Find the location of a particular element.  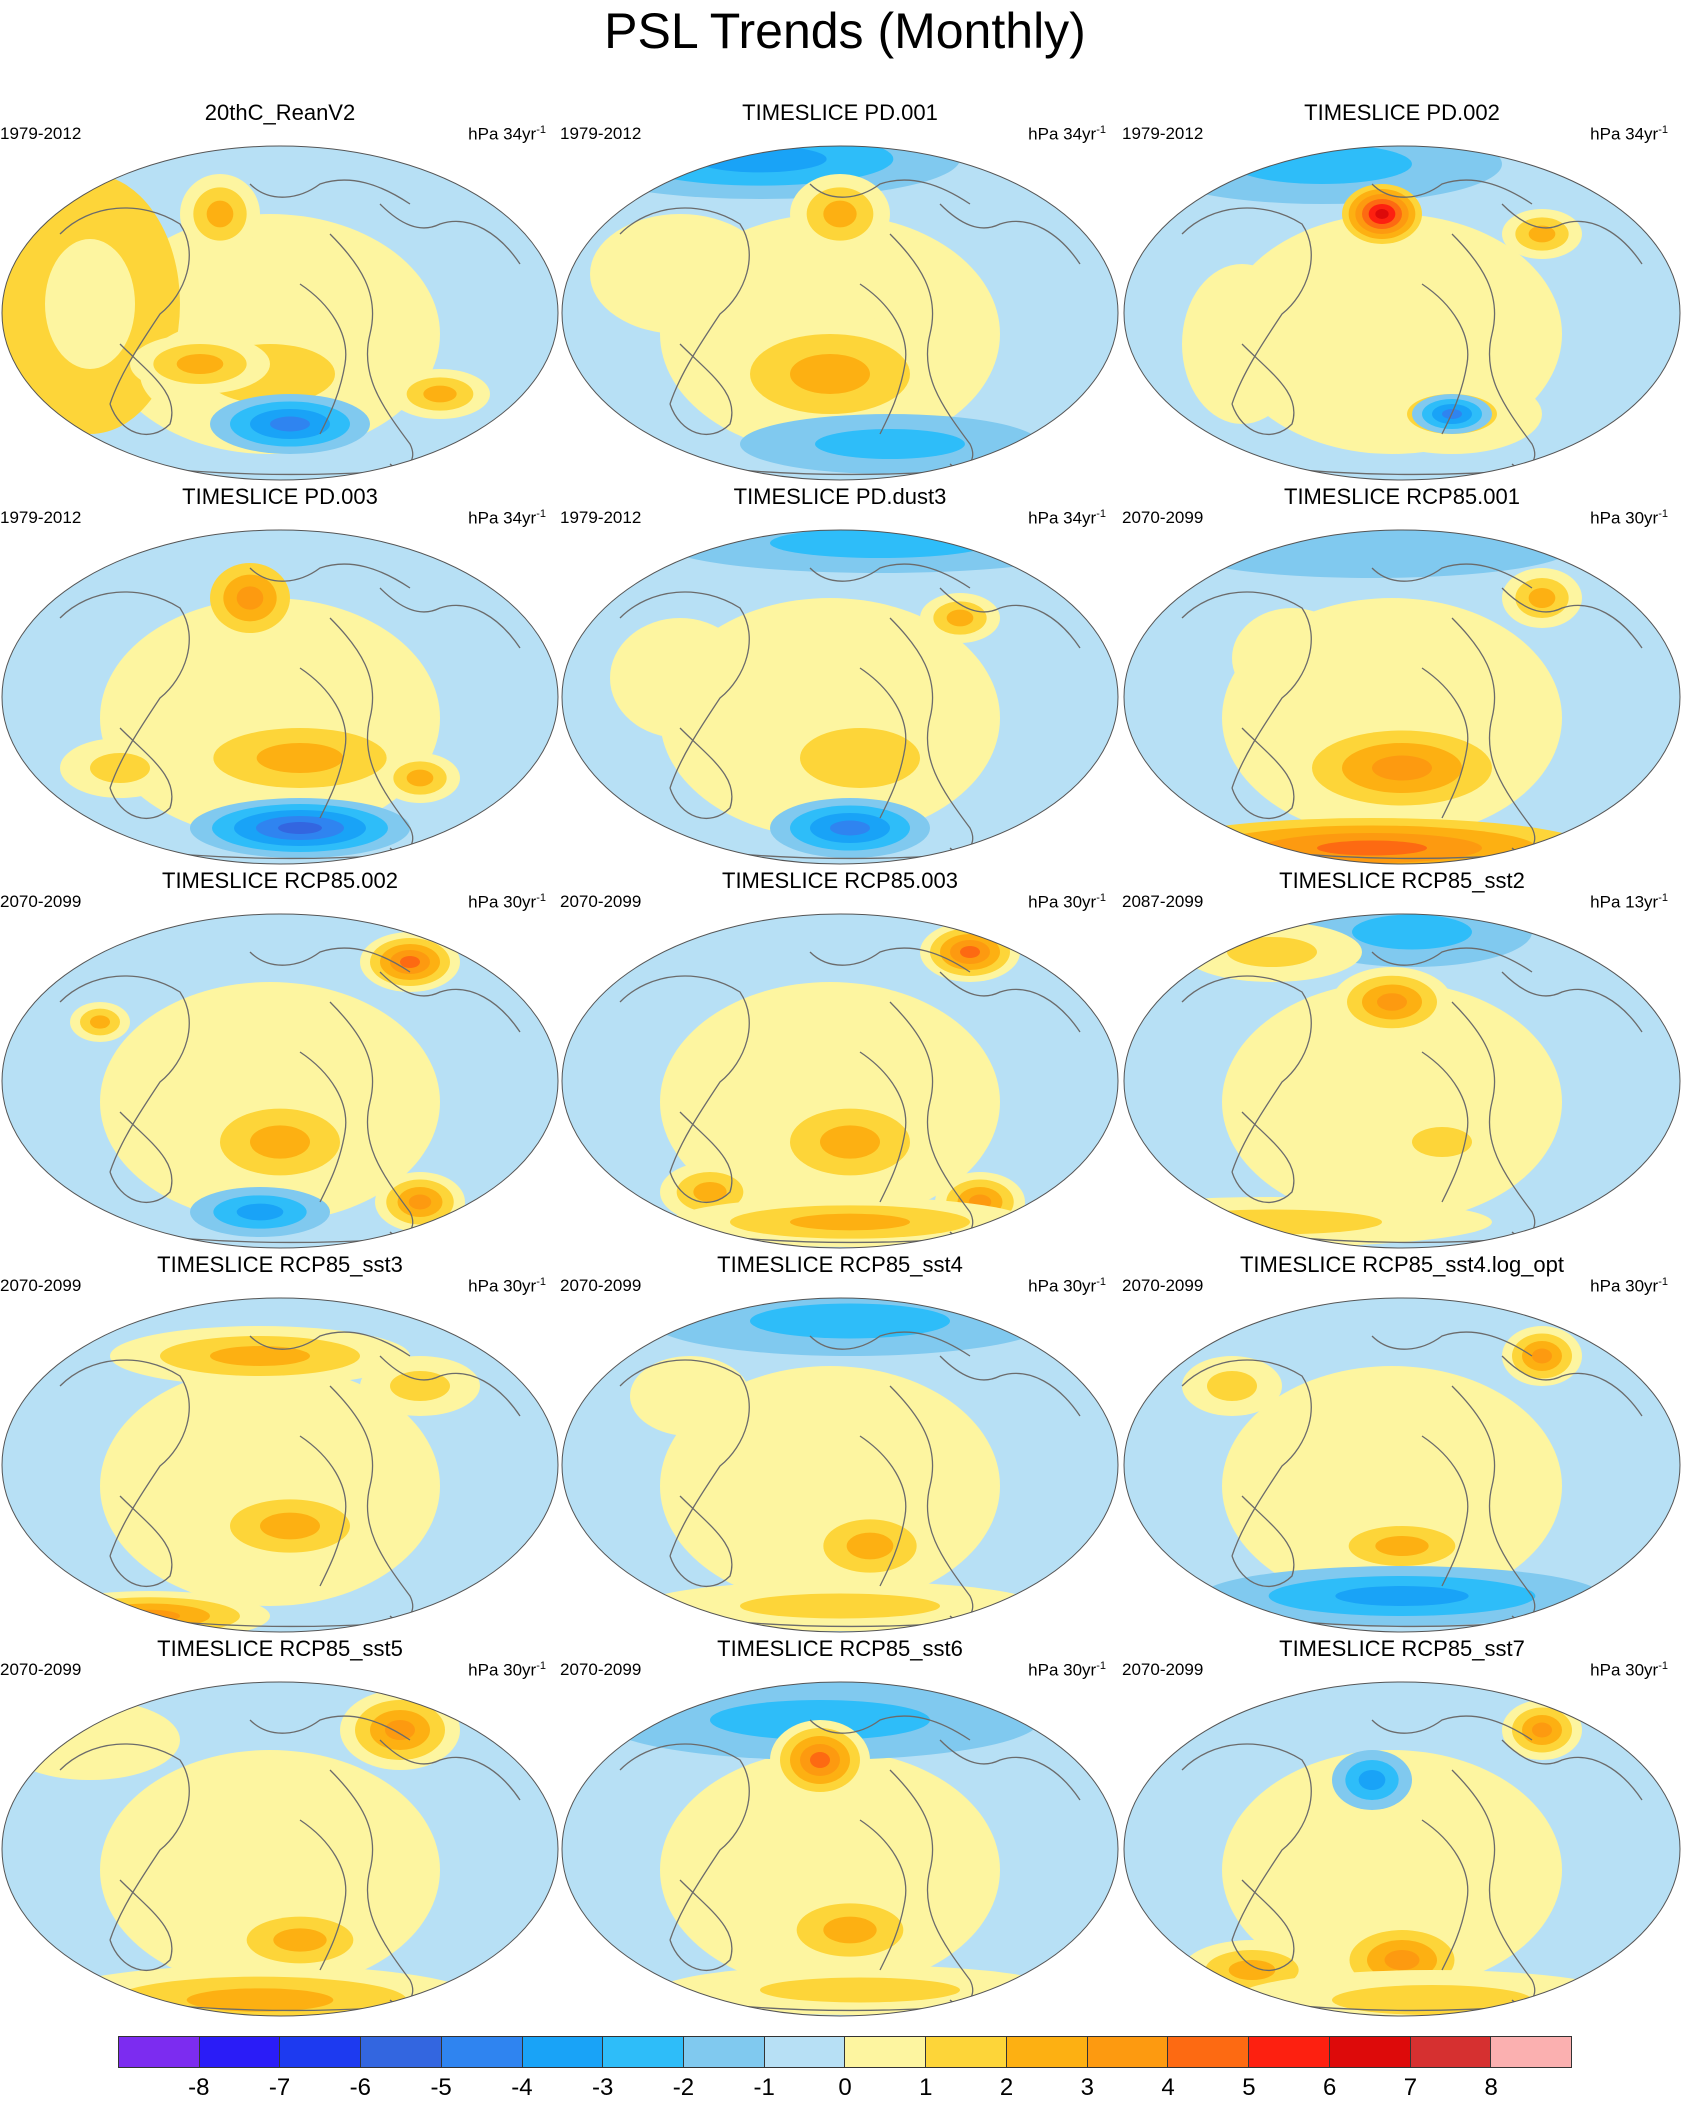

panel-title: TIMESLICE RCP85.003 is located at coordinates (840, 880).